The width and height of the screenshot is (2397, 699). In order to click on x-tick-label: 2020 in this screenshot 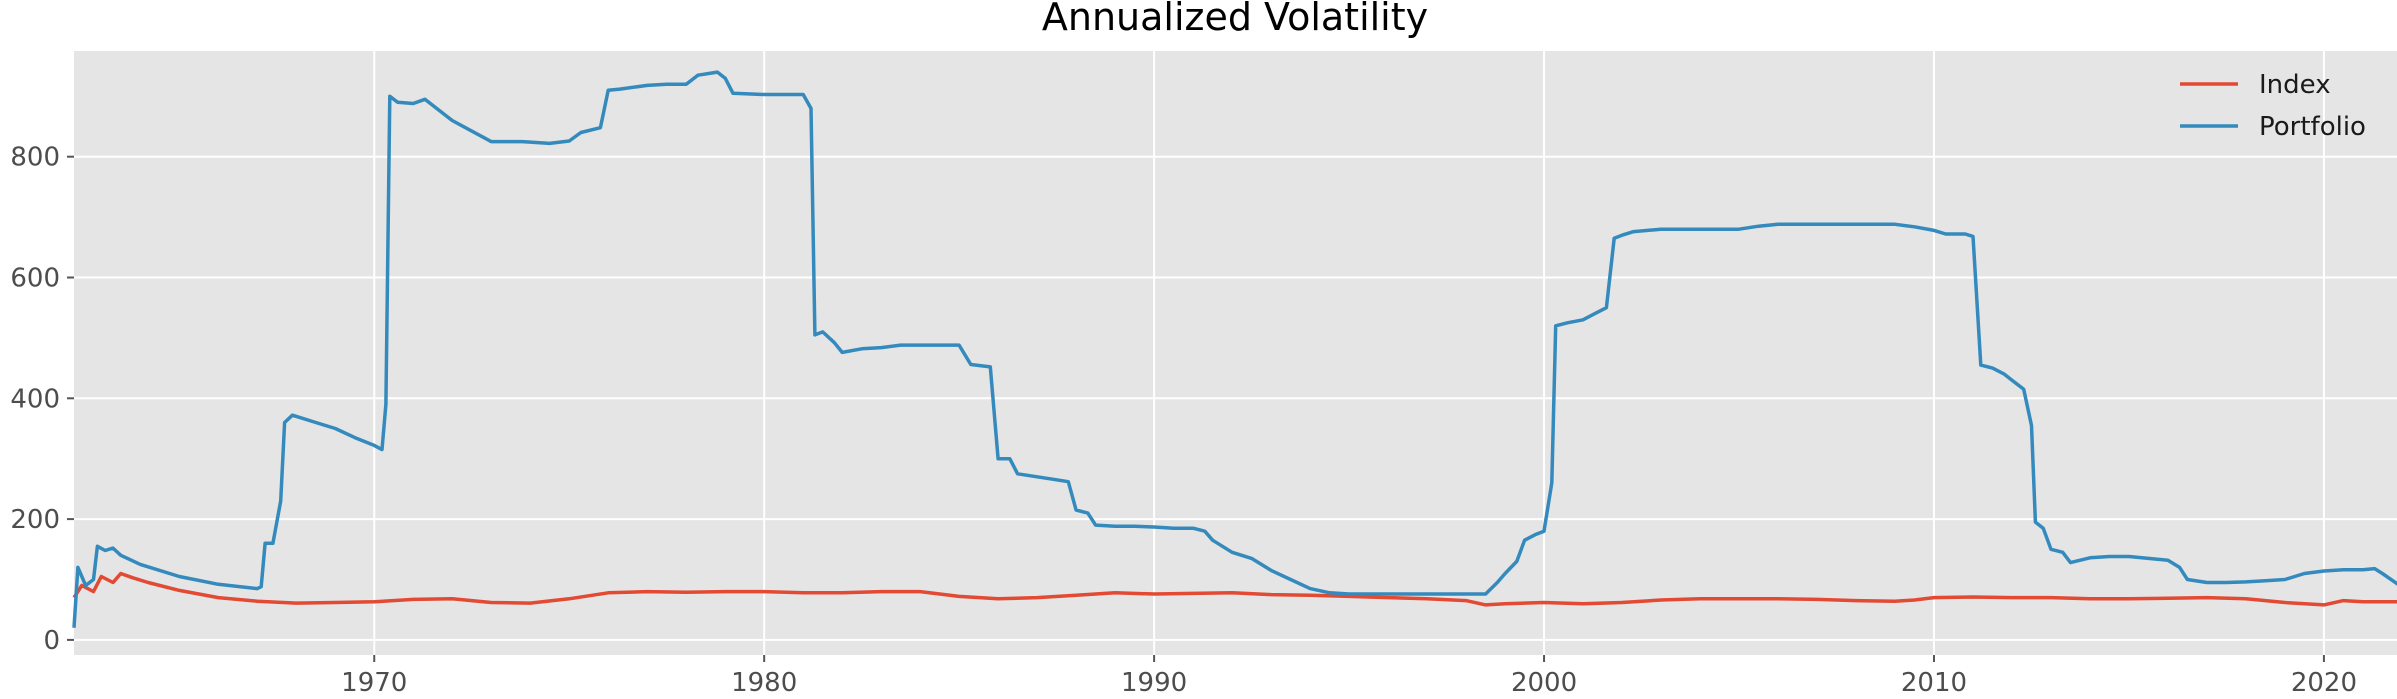, I will do `click(2324, 683)`.